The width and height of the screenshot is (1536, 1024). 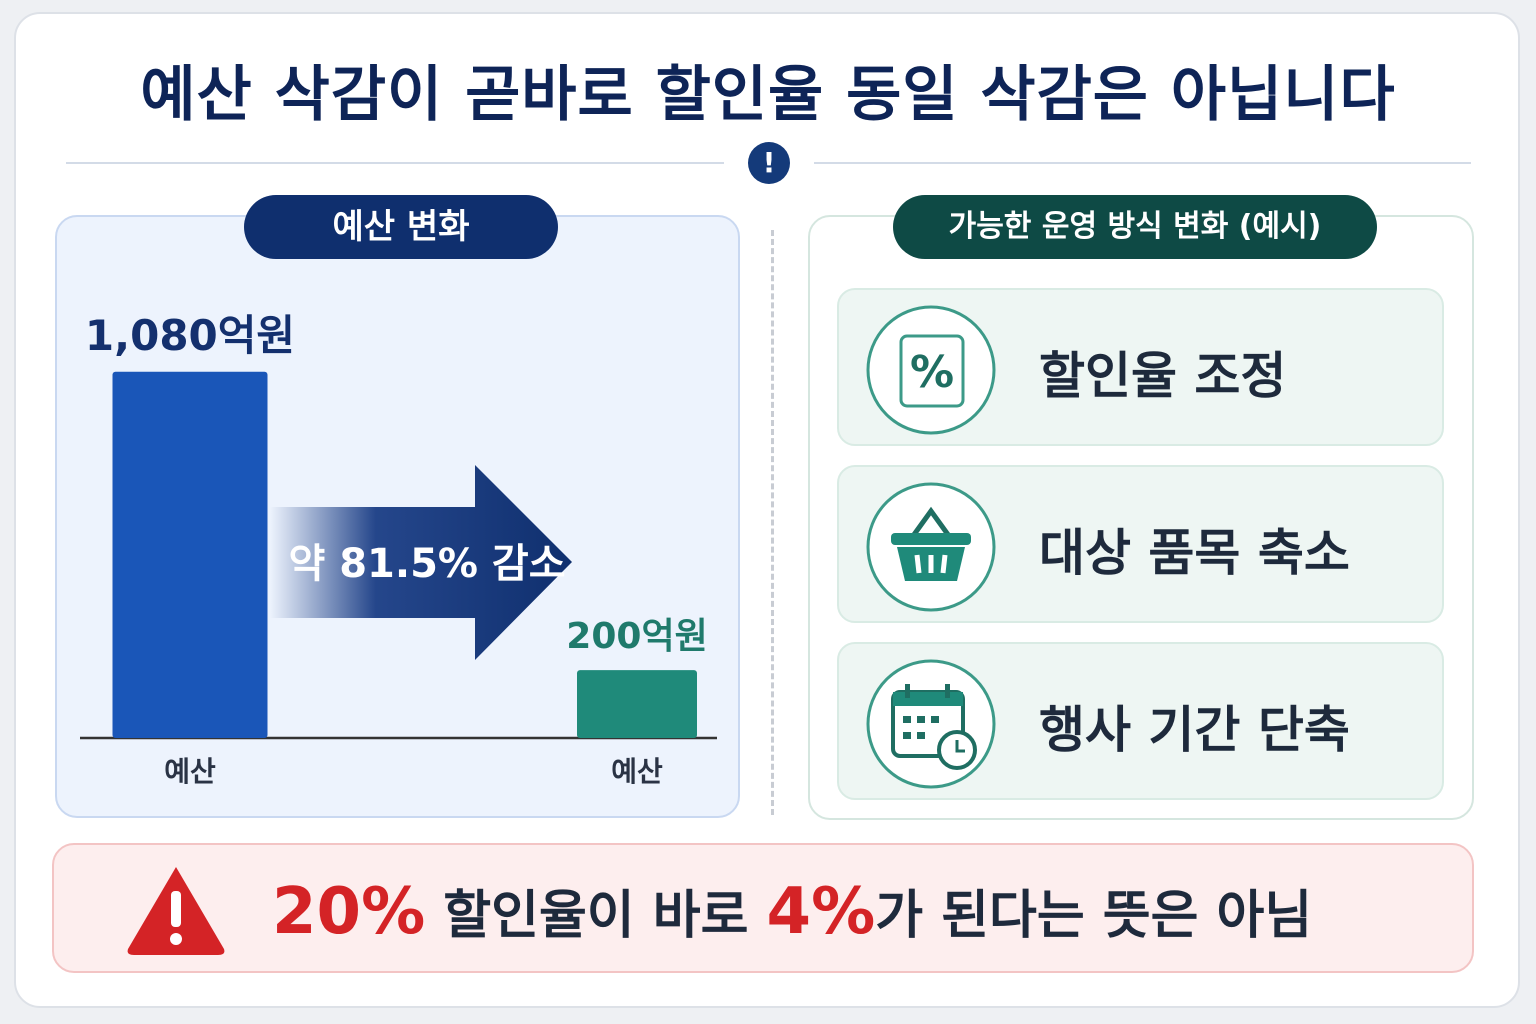 What do you see at coordinates (1194, 730) in the screenshot?
I see `option-label: 행사 기간 단축` at bounding box center [1194, 730].